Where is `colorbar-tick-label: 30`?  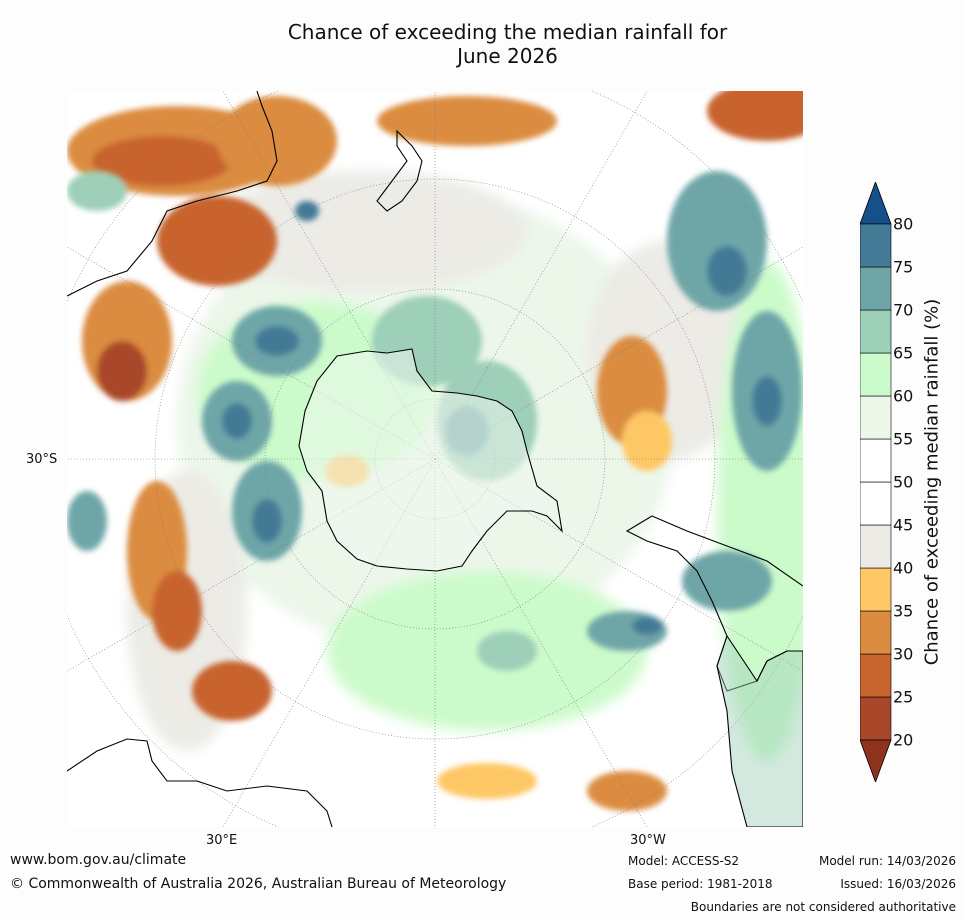
colorbar-tick-label: 30 is located at coordinates (903, 654).